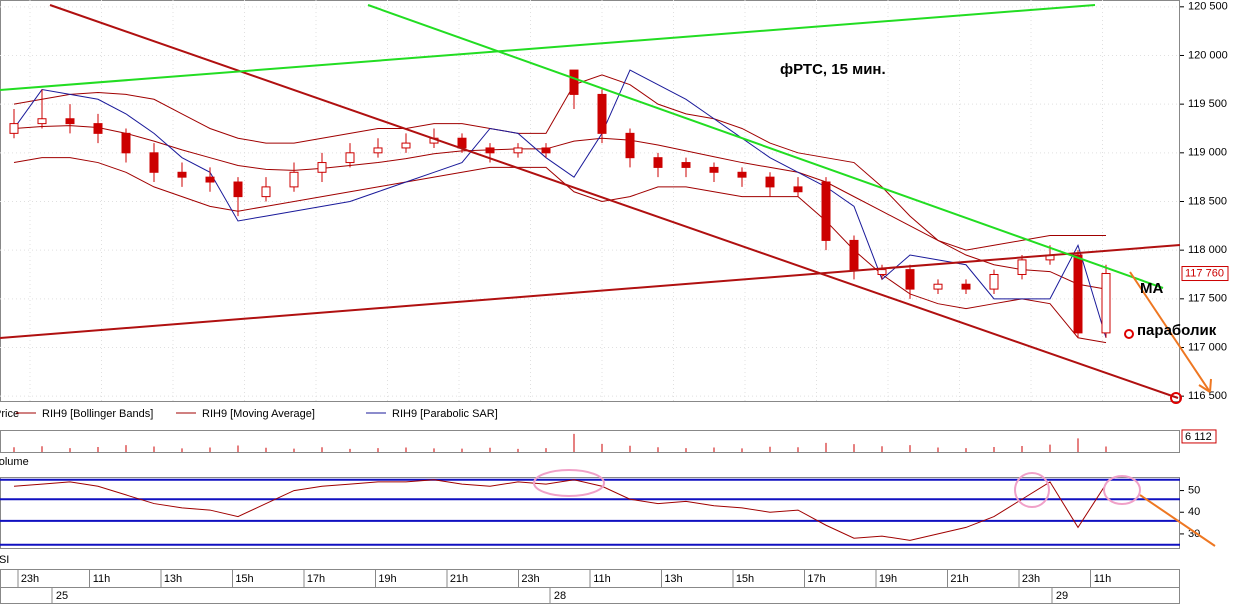 This screenshot has height=607, width=1236. I want to click on legend-label: RIH9 [Moving Average], so click(258, 414).